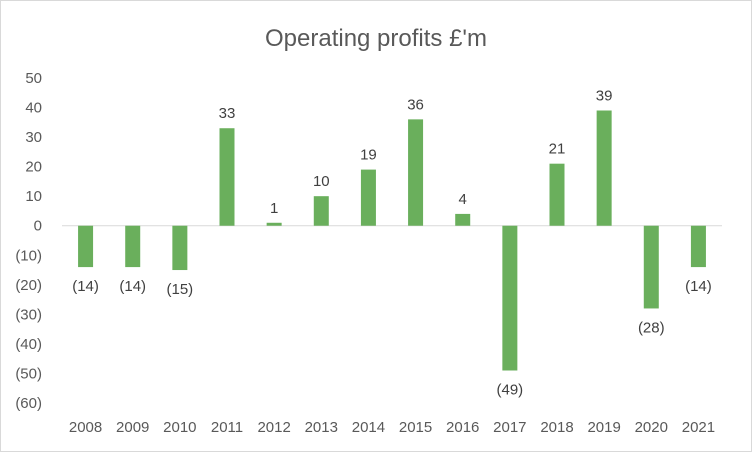 The height and width of the screenshot is (452, 752). Describe the element at coordinates (28, 403) in the screenshot. I see `y-tick-label: (60)` at that location.